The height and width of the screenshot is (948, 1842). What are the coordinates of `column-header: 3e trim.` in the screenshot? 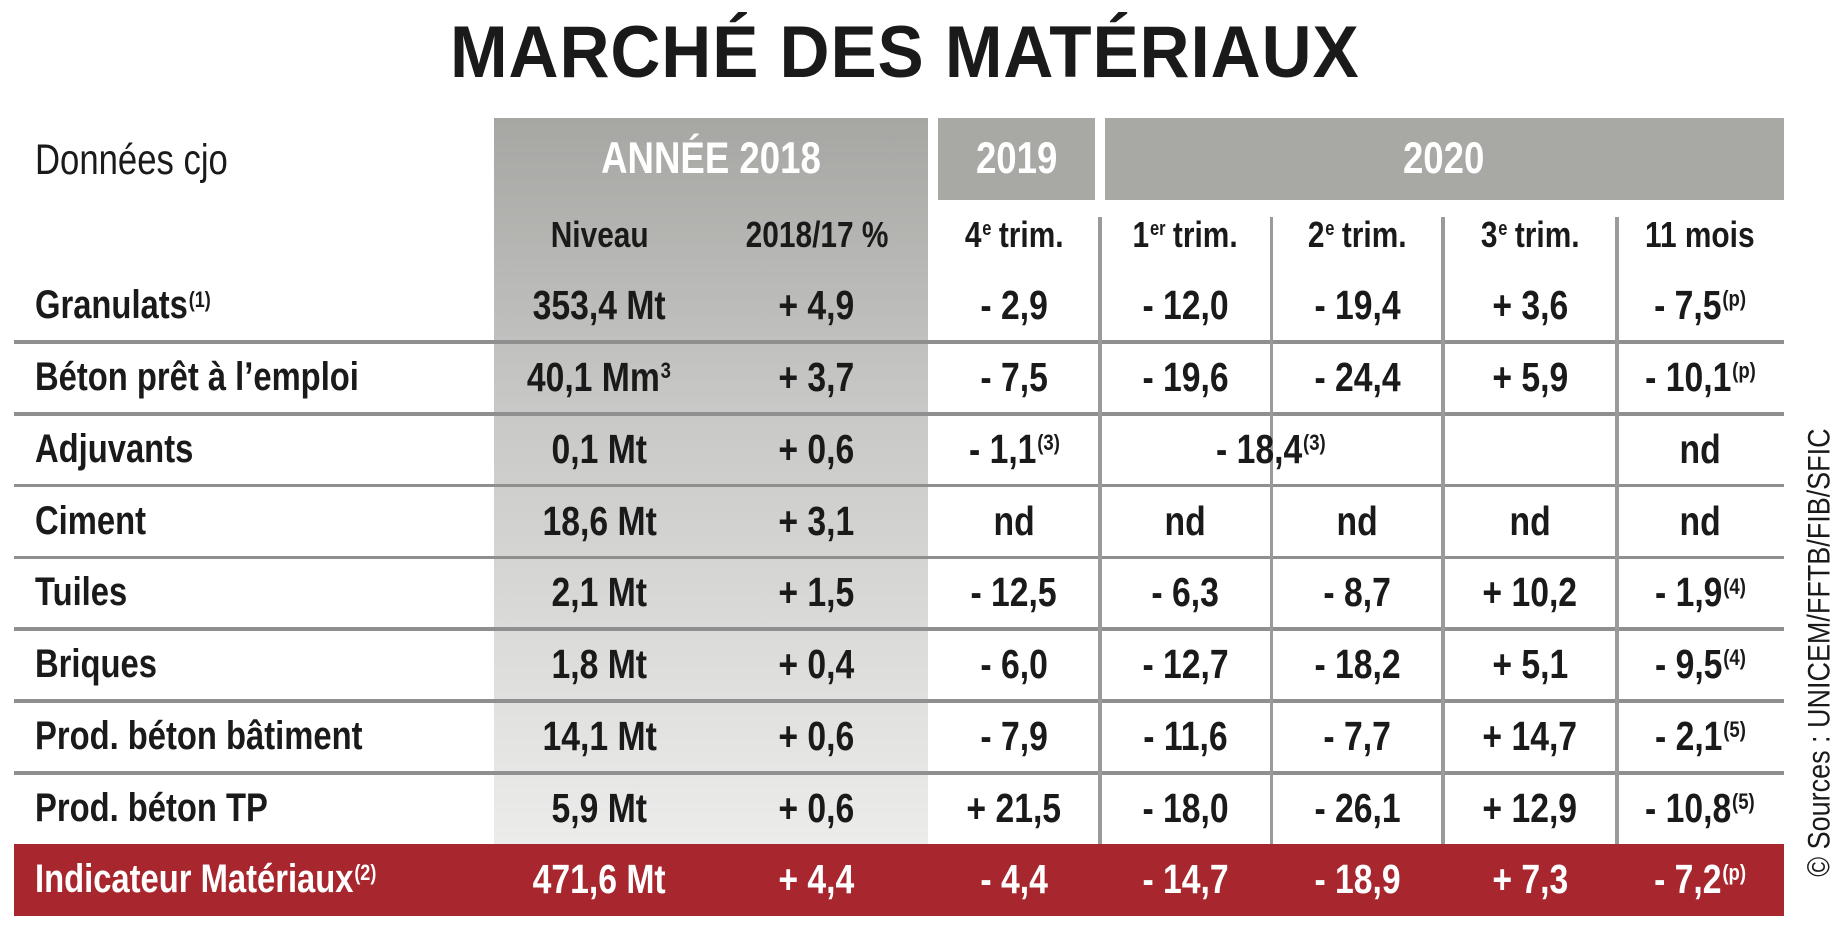 It's located at (1530, 235).